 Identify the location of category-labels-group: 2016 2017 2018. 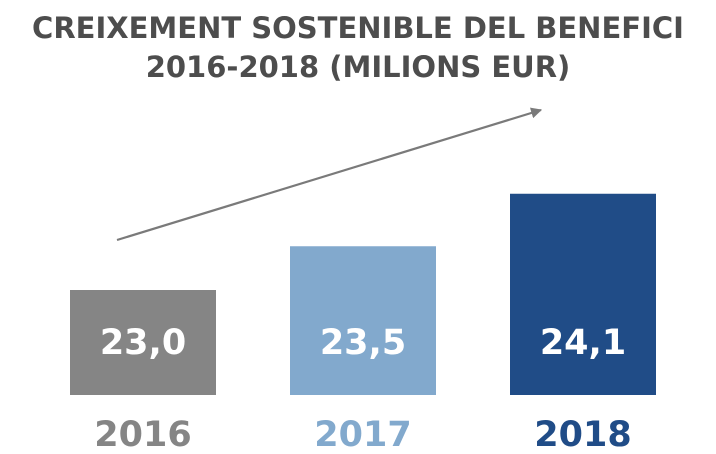
(362, 434).